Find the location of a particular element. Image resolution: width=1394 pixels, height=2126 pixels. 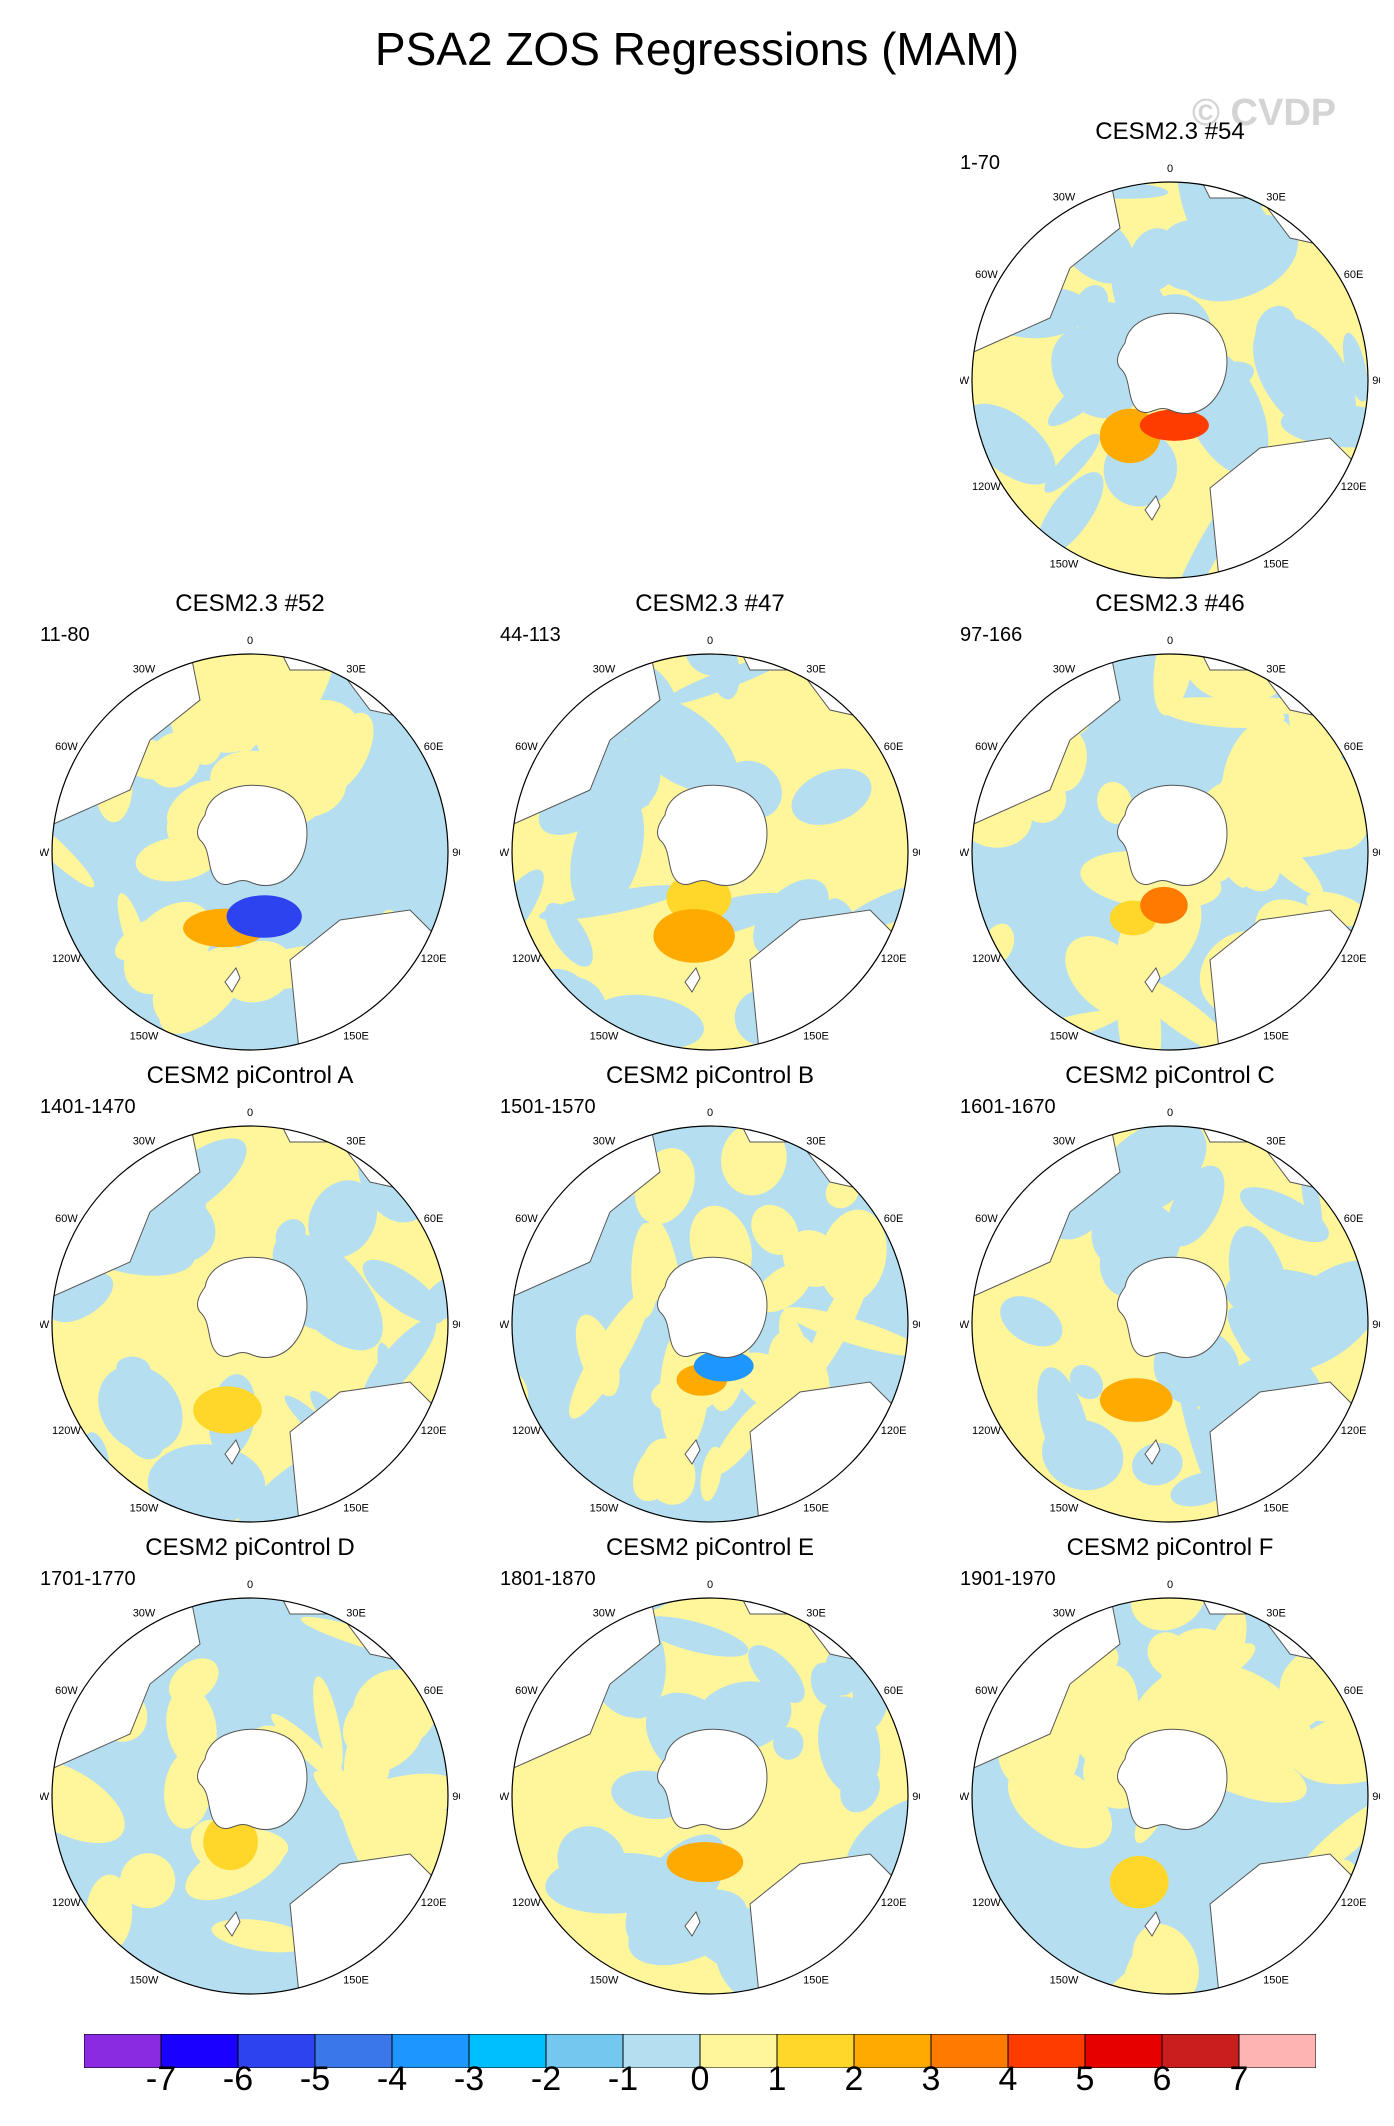

watermark: © CVDP is located at coordinates (1264, 113).